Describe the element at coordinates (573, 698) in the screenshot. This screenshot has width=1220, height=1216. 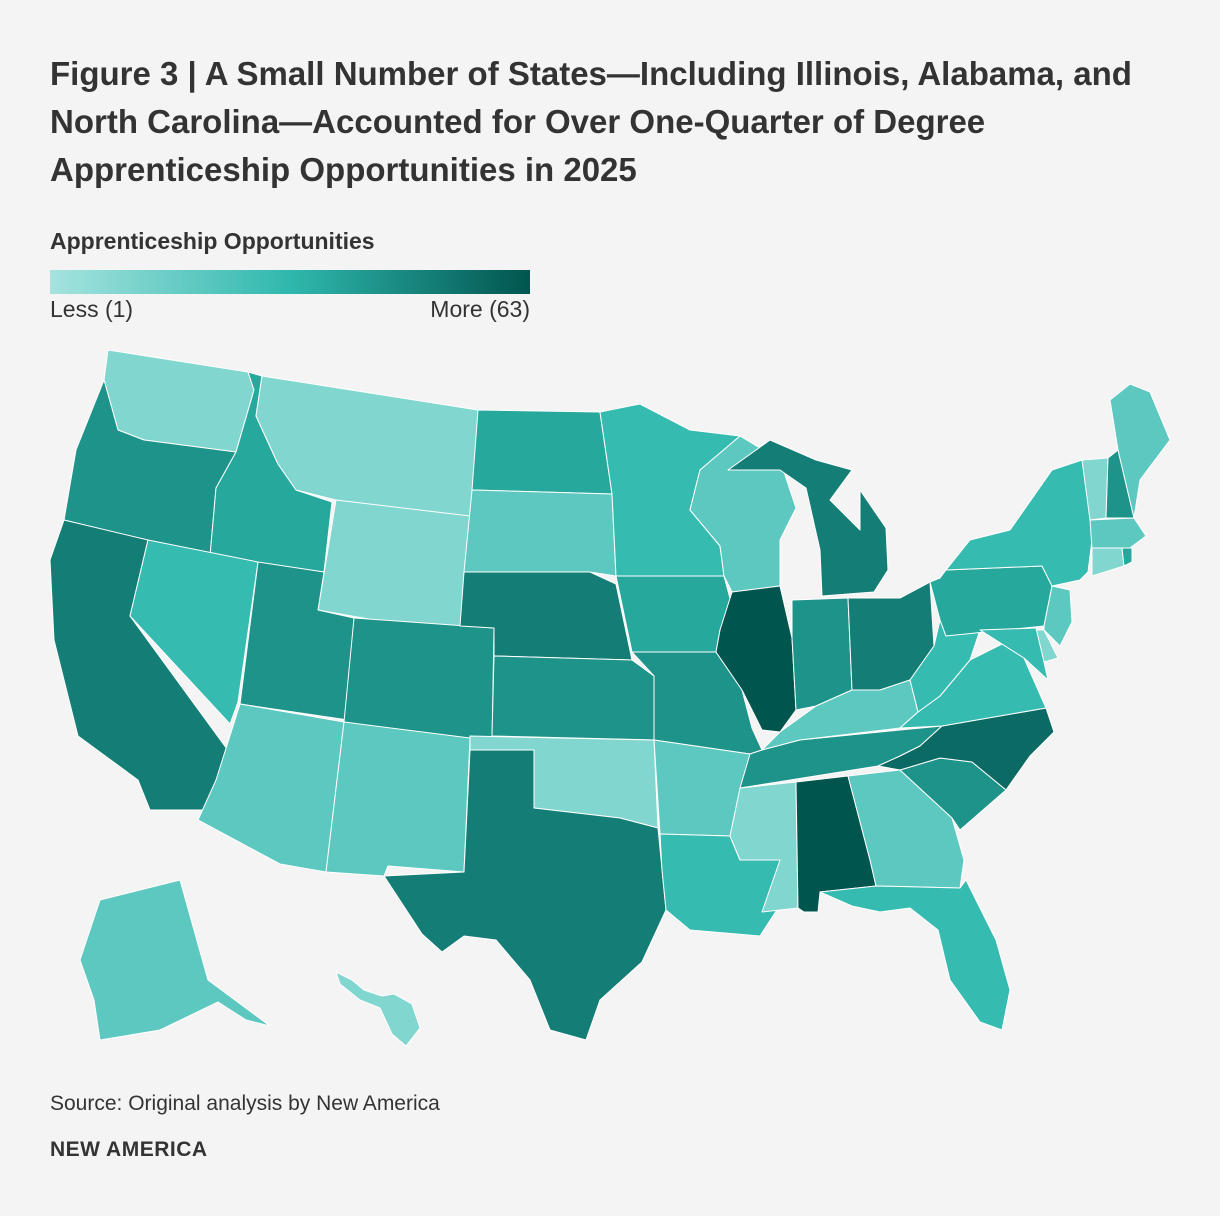
I see `state-ks` at that location.